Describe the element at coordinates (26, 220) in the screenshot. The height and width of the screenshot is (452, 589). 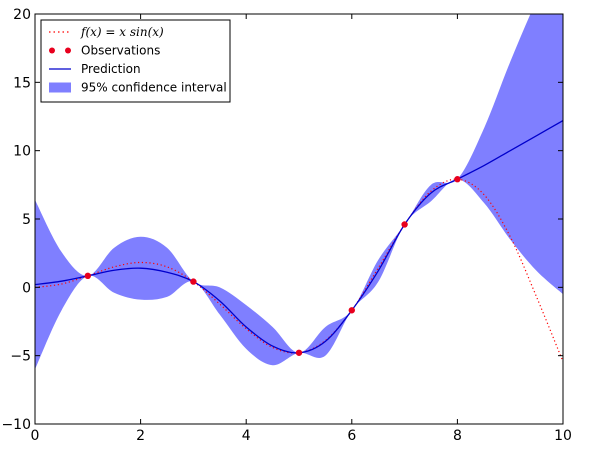
I see `y-tick-label: 5` at that location.